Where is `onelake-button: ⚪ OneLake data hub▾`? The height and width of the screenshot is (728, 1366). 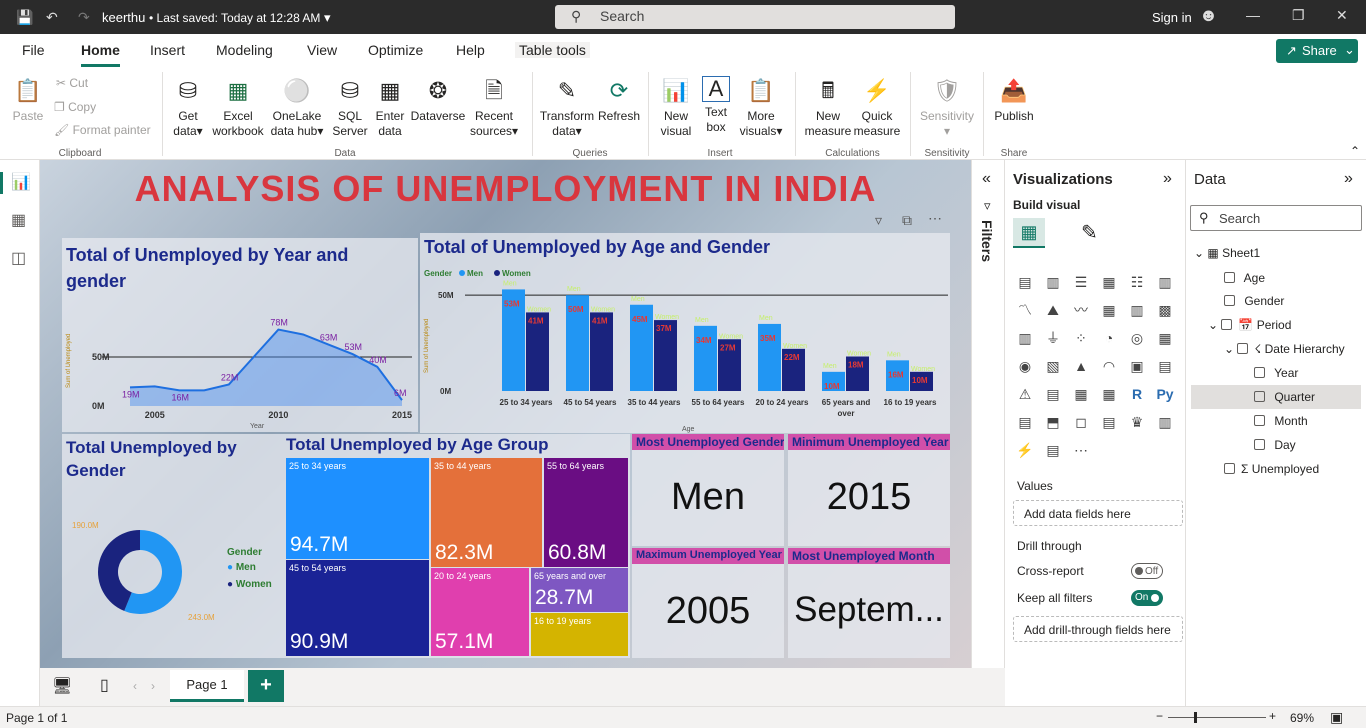
onelake-button: ⚪ OneLake data hub▾ is located at coordinates (297, 108).